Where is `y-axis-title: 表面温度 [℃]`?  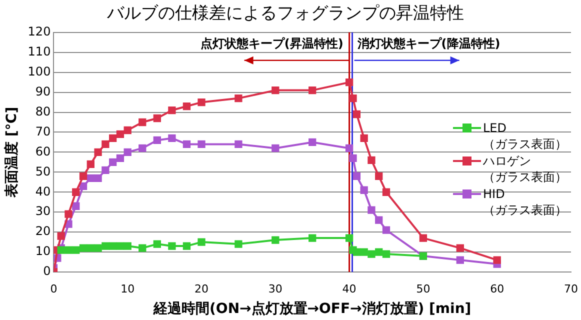
y-axis-title: 表面温度 [℃] is located at coordinates (11, 152).